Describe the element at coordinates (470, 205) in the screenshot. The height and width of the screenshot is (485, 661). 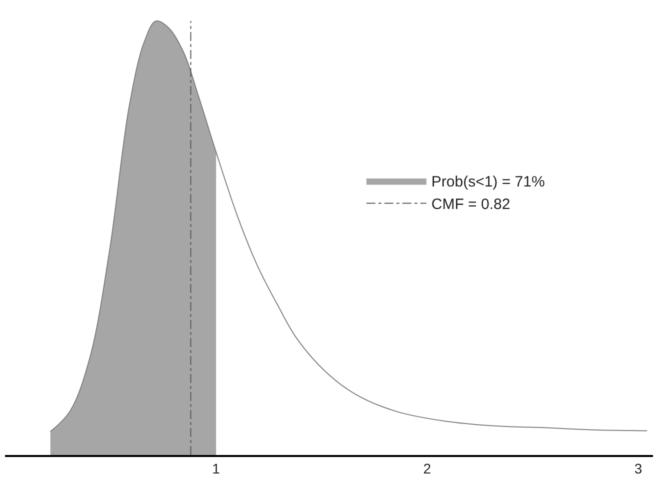
I see `legend-label: CMF = 0.82` at that location.